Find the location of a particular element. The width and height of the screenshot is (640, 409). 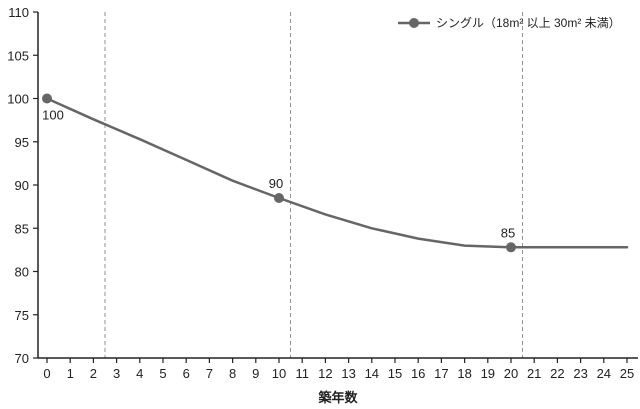

data-point-label: 85 is located at coordinates (508, 232).